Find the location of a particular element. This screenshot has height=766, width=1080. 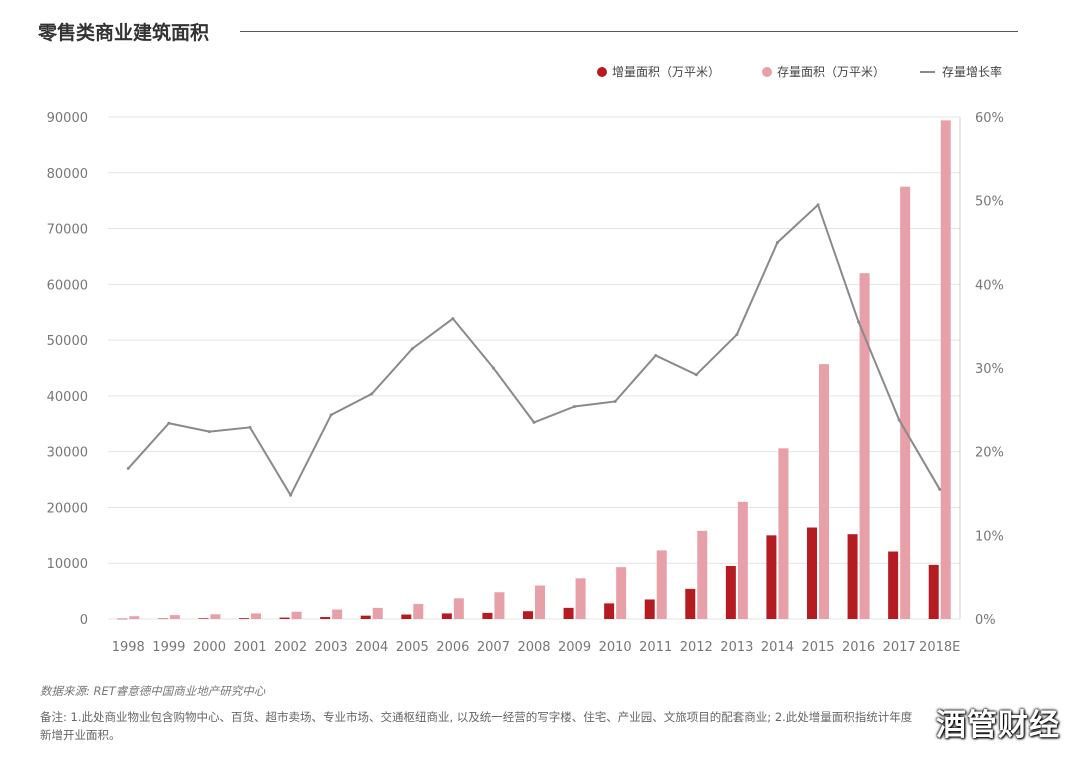

legend-increment-label: 增量面积（万平米） is located at coordinates (666, 72).